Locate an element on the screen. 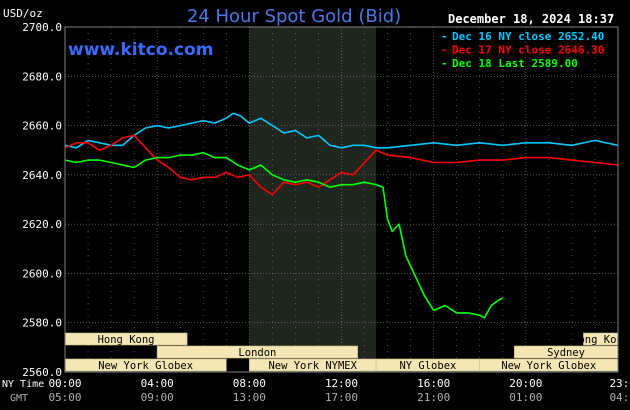  legend-entry: Dec 16 NY close 2652.40 is located at coordinates (528, 36).